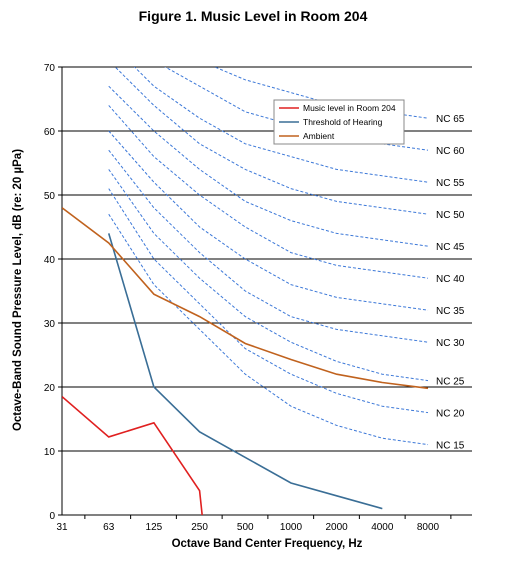 The width and height of the screenshot is (506, 572). Describe the element at coordinates (199, 527) in the screenshot. I see `x-tick-label: 250` at that location.